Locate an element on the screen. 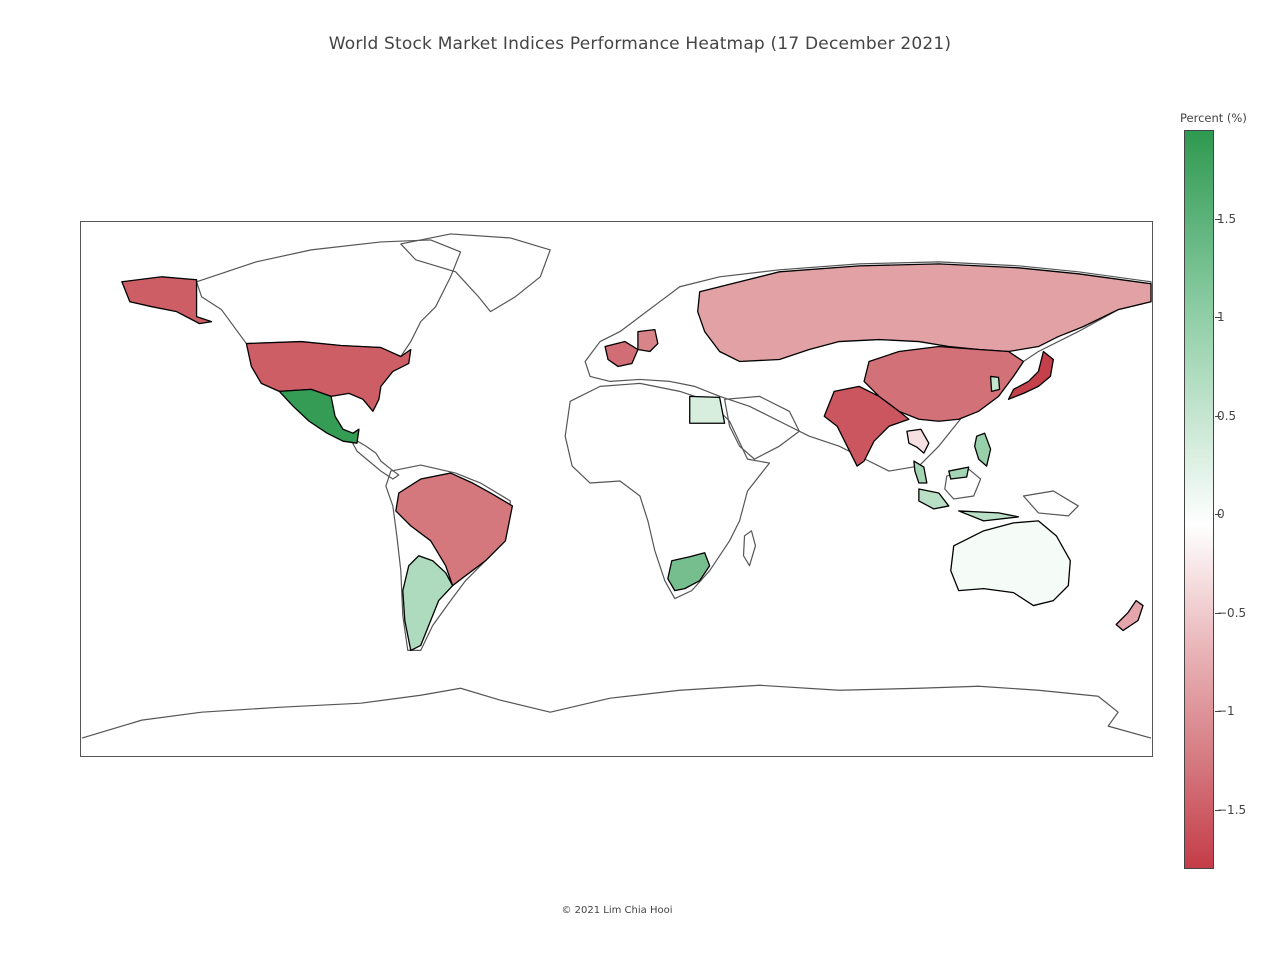  country-indonesia is located at coordinates (969, 505).